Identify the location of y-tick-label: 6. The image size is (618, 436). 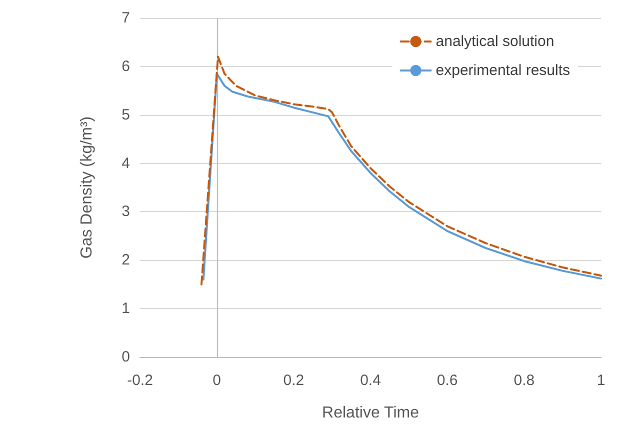
(126, 66).